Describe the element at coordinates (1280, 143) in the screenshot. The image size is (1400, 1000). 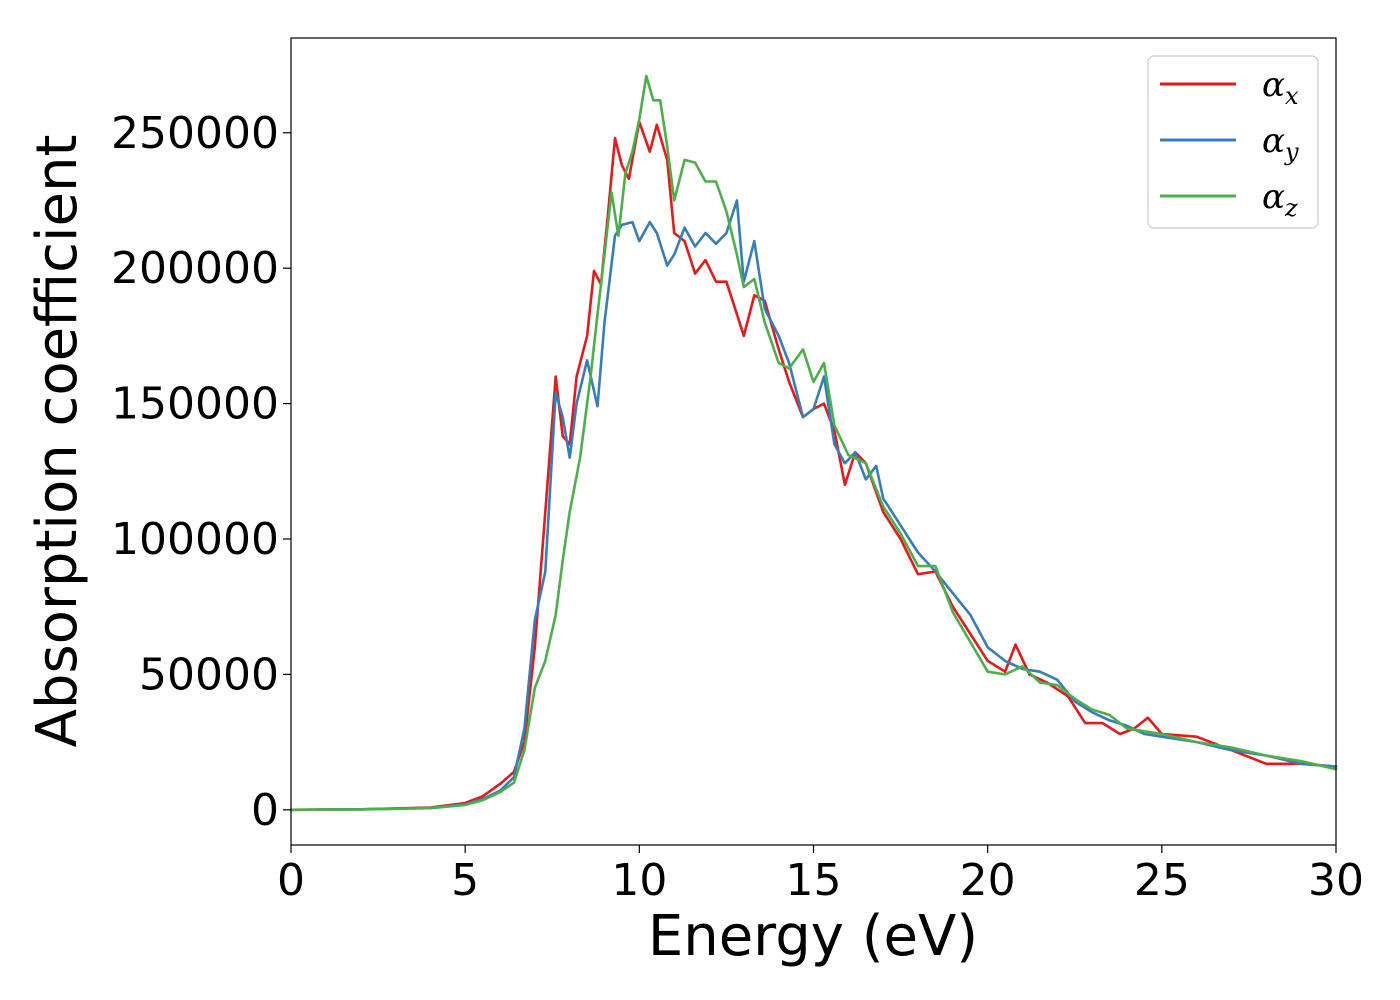
I see `legend-label-y: αy` at that location.